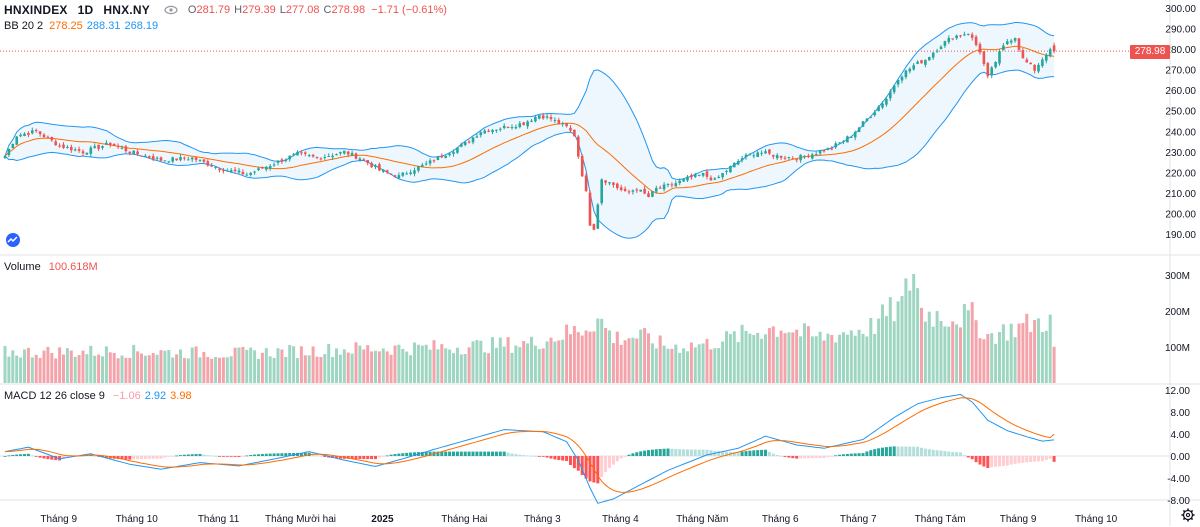 The height and width of the screenshot is (527, 1200). I want to click on macd-line-value: 2.92, so click(155, 396).